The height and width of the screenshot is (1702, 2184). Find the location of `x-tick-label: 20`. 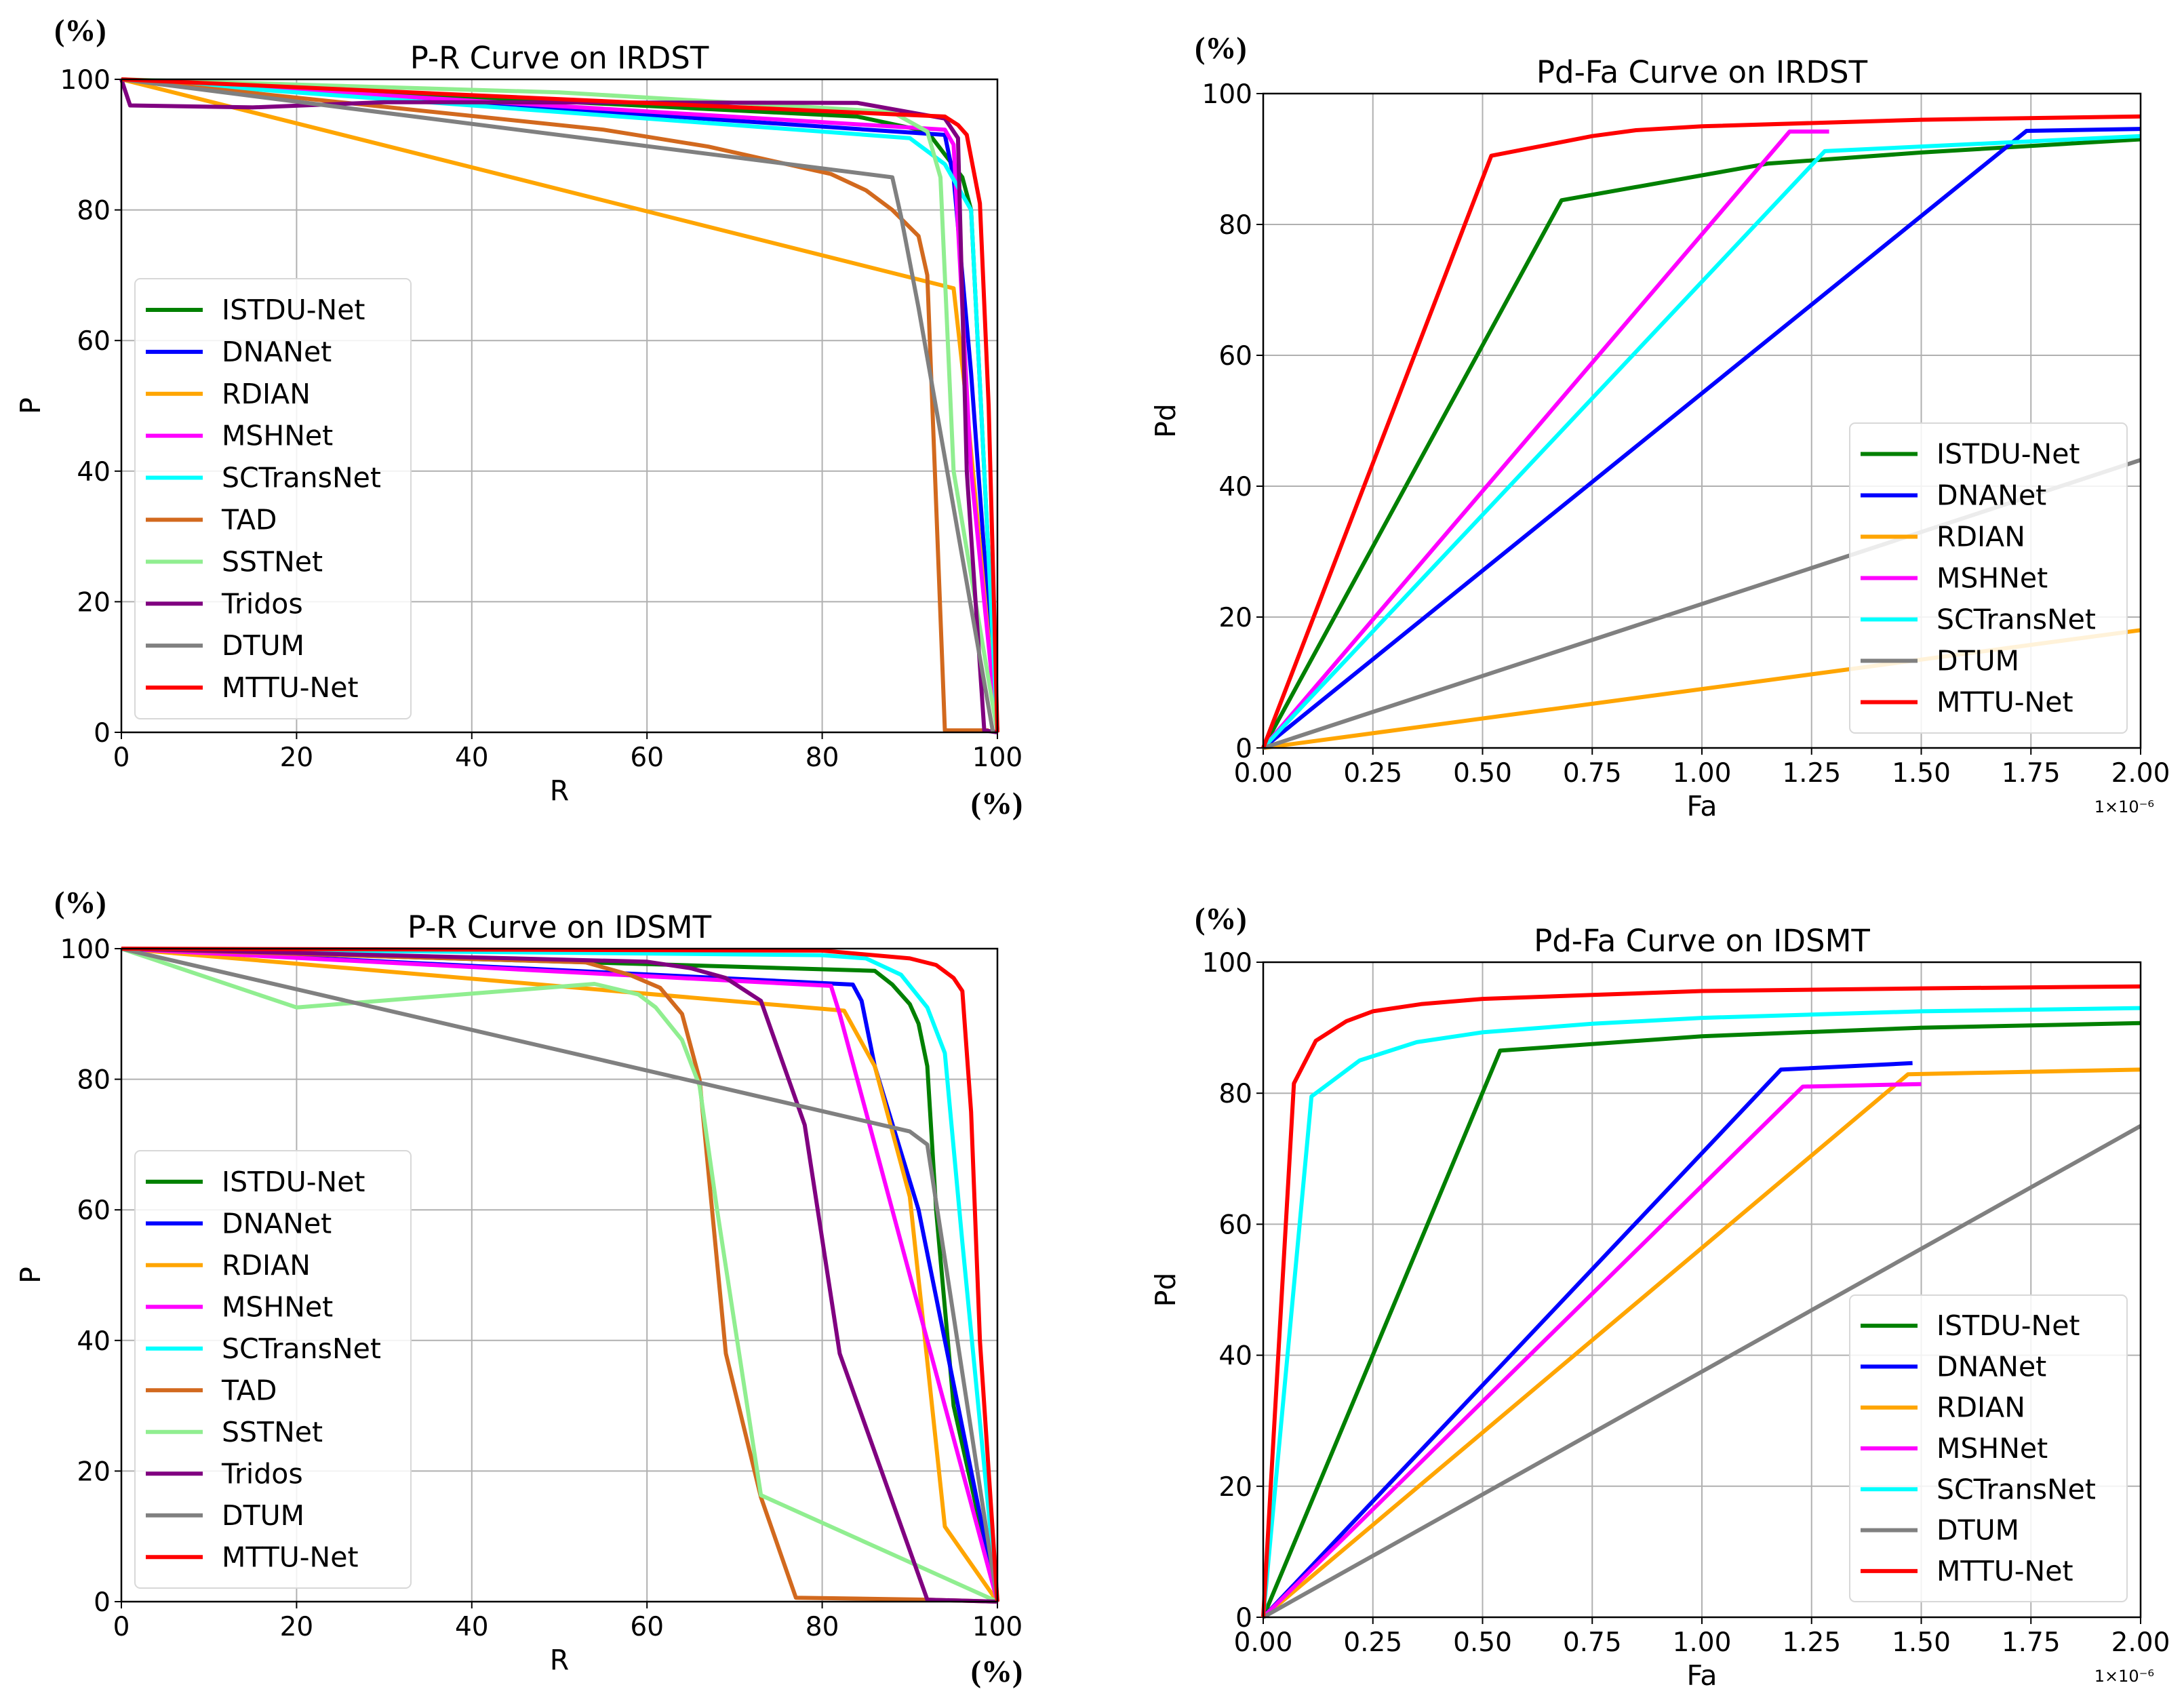

x-tick-label: 20 is located at coordinates (297, 1627).